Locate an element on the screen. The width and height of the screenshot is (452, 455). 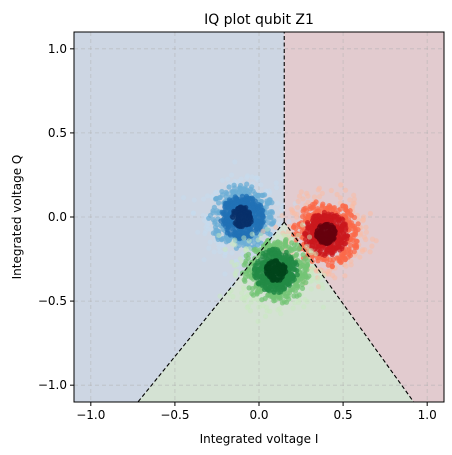
y-tick-label: −0.5 is located at coordinates (52, 301).